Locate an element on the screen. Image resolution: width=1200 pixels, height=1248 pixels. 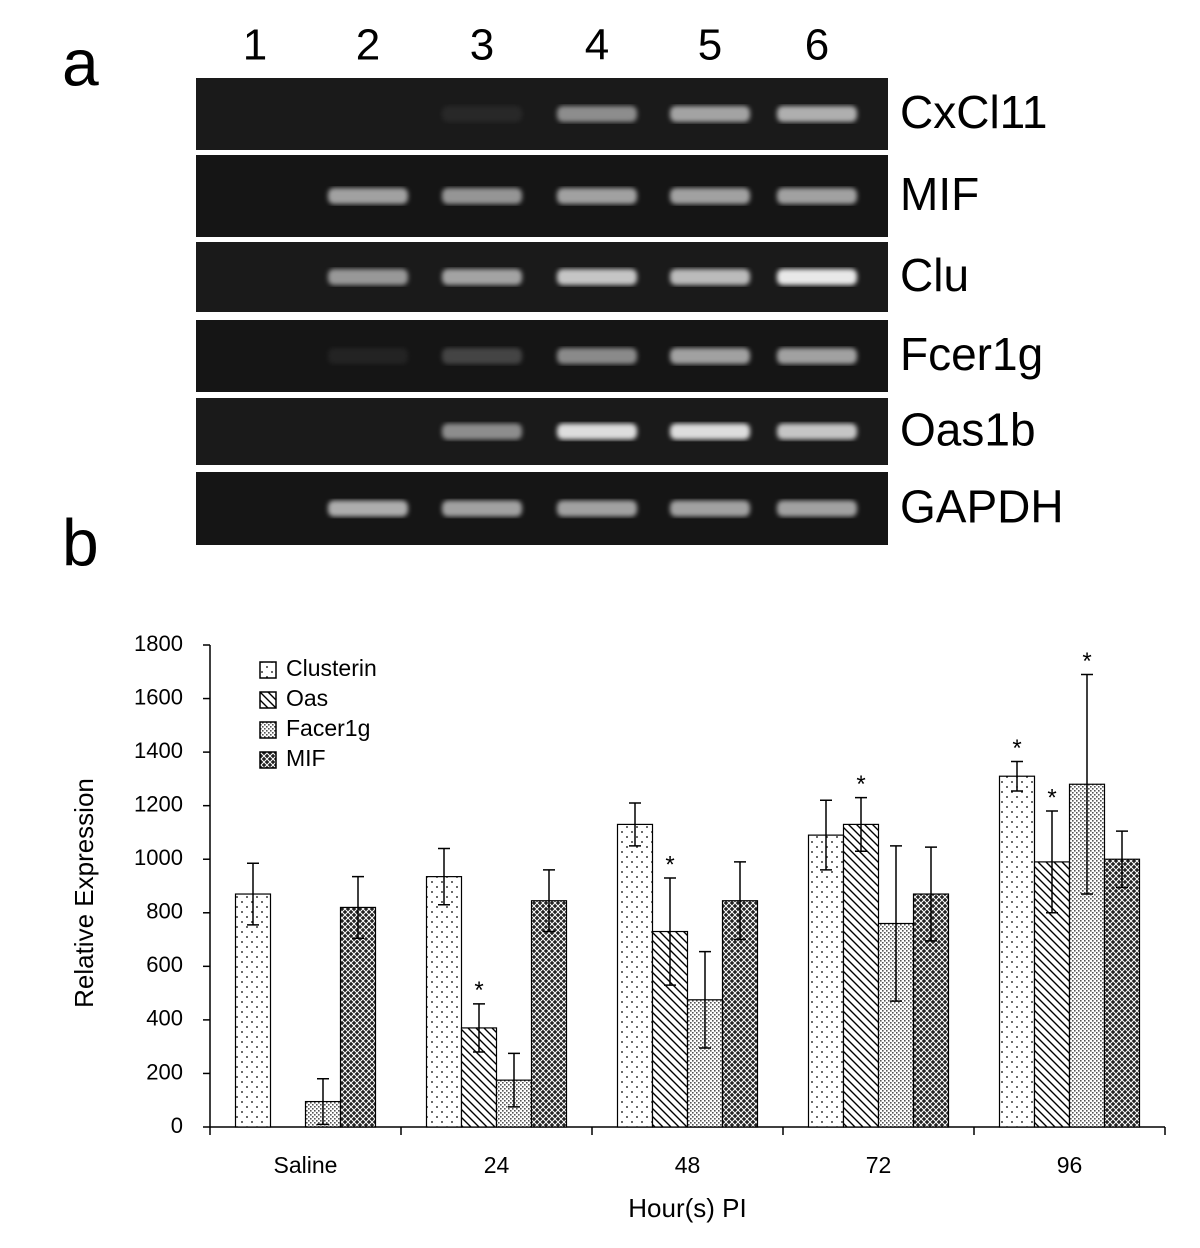
x-tick-label: 96 is located at coordinates (1070, 1165).